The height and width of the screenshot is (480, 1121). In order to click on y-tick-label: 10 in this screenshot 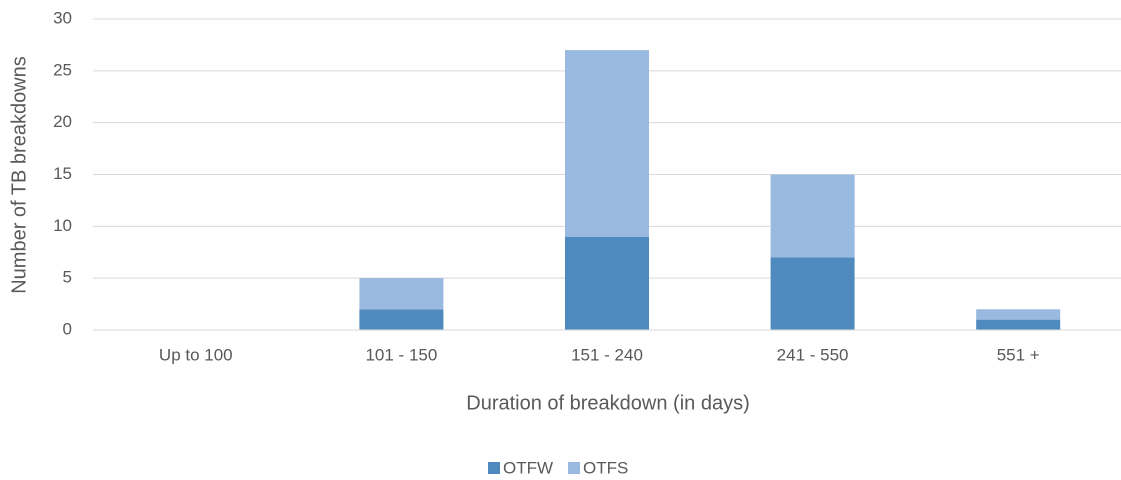, I will do `click(62, 225)`.